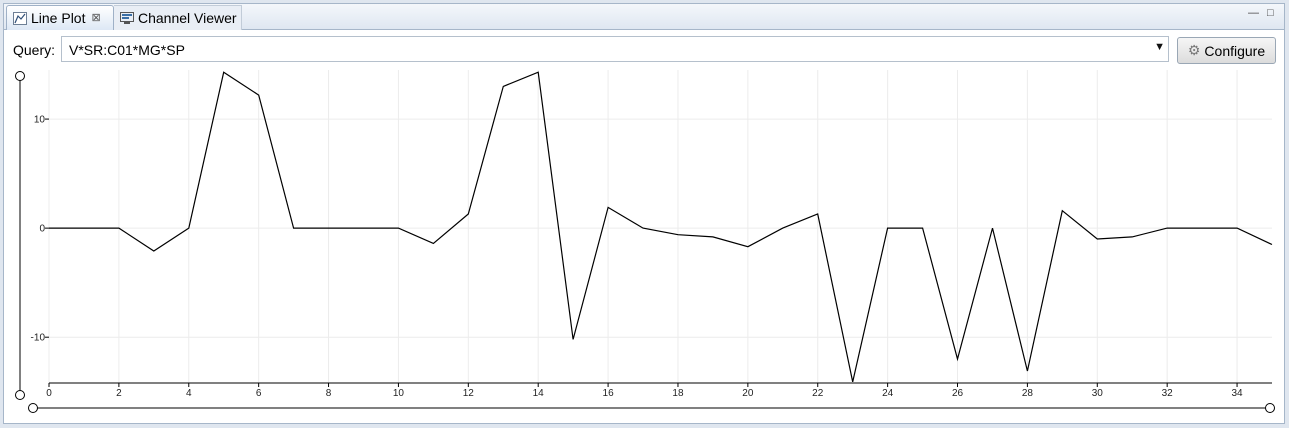  Describe the element at coordinates (399, 393) in the screenshot. I see `x-tick-label: 10` at that location.